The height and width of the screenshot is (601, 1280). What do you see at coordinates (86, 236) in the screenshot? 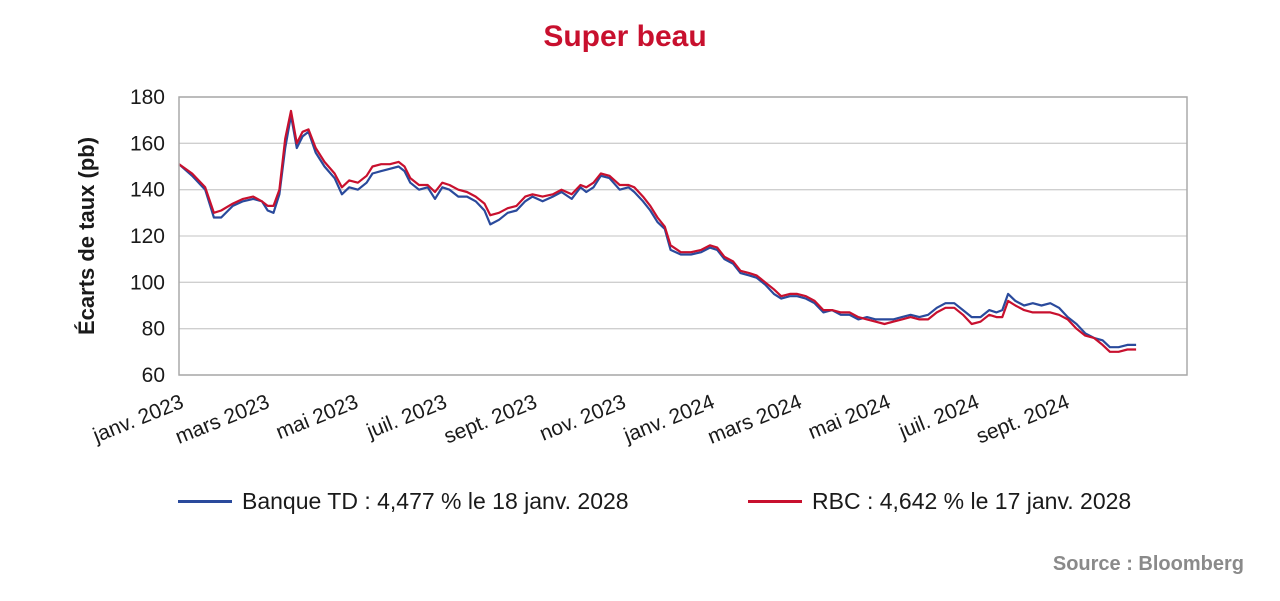
I see `y-axis-label: Écarts de taux (pb)` at bounding box center [86, 236].